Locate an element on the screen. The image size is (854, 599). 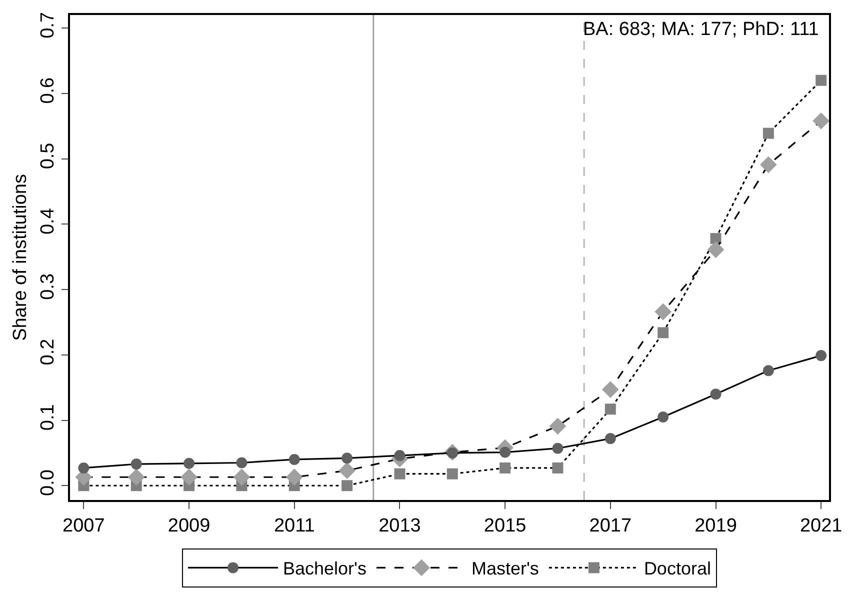
y-tick-label: 0.6 is located at coordinates (48, 90).